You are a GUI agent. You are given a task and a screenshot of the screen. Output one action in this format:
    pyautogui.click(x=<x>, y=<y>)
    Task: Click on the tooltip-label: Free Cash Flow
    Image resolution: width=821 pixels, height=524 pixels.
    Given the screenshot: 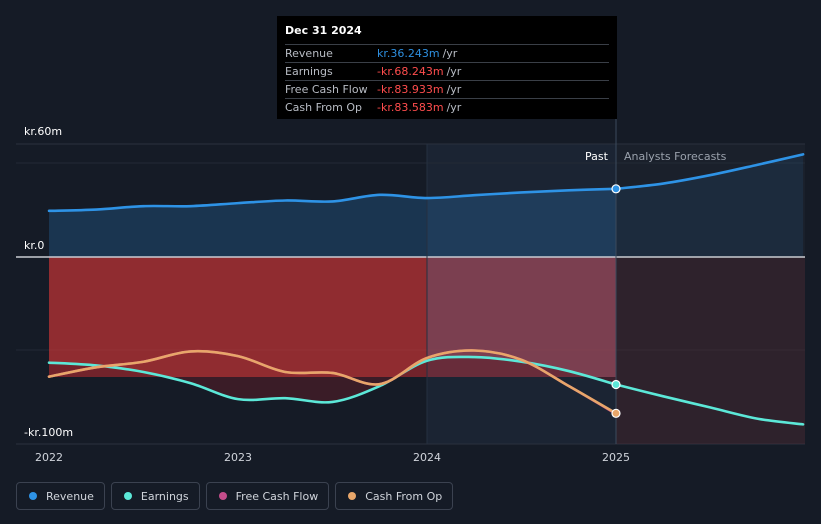 What is the action you would take?
    pyautogui.click(x=326, y=89)
    